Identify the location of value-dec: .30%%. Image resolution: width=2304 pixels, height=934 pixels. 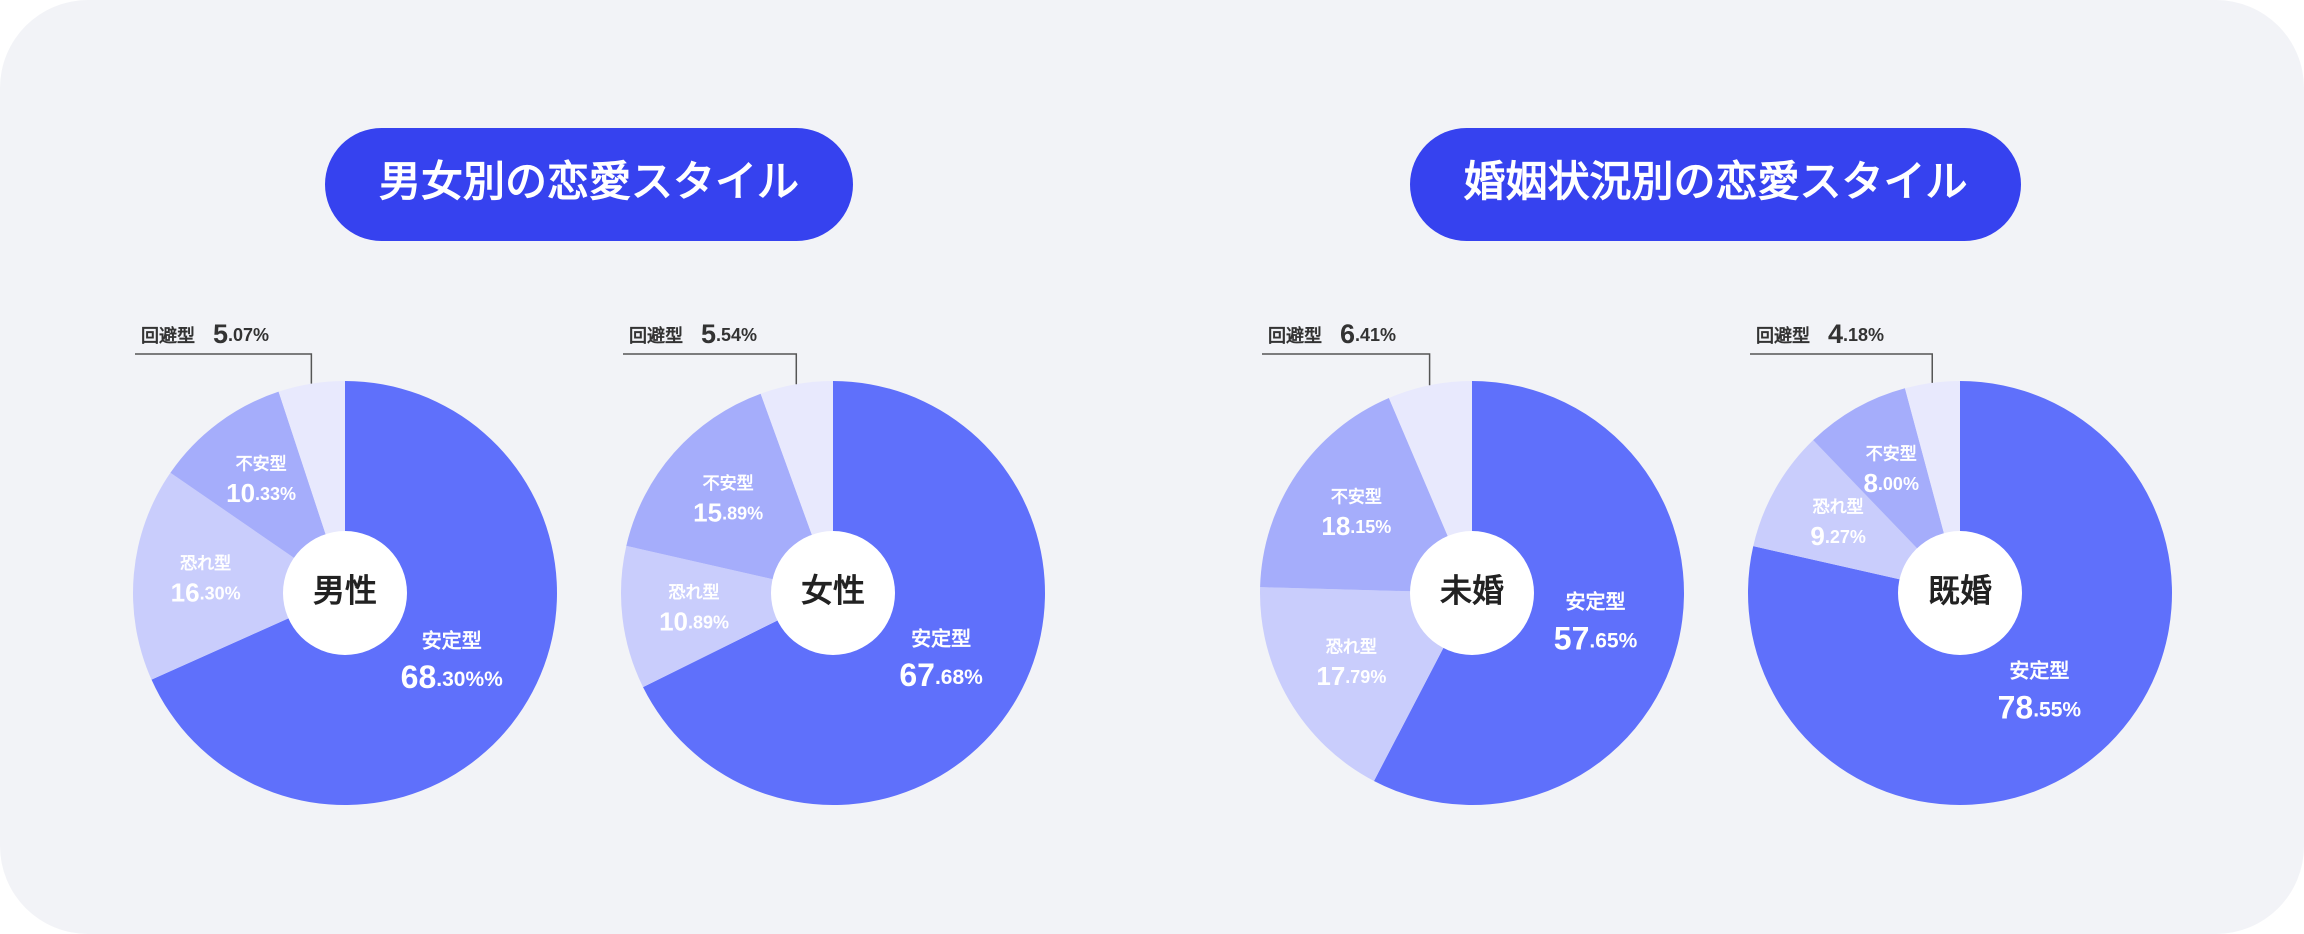
(469, 679).